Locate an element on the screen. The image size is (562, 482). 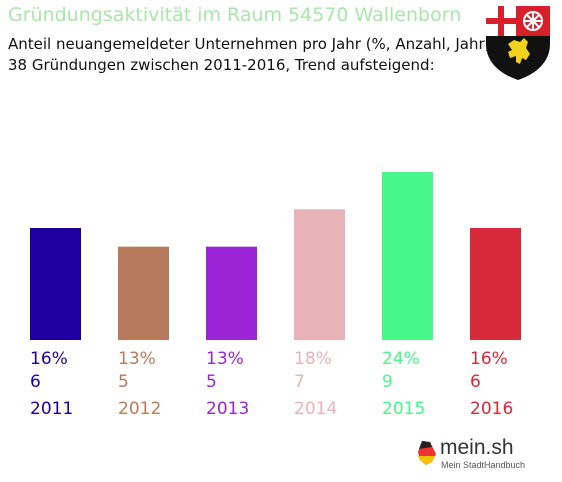
bar-2011 is located at coordinates (55, 284).